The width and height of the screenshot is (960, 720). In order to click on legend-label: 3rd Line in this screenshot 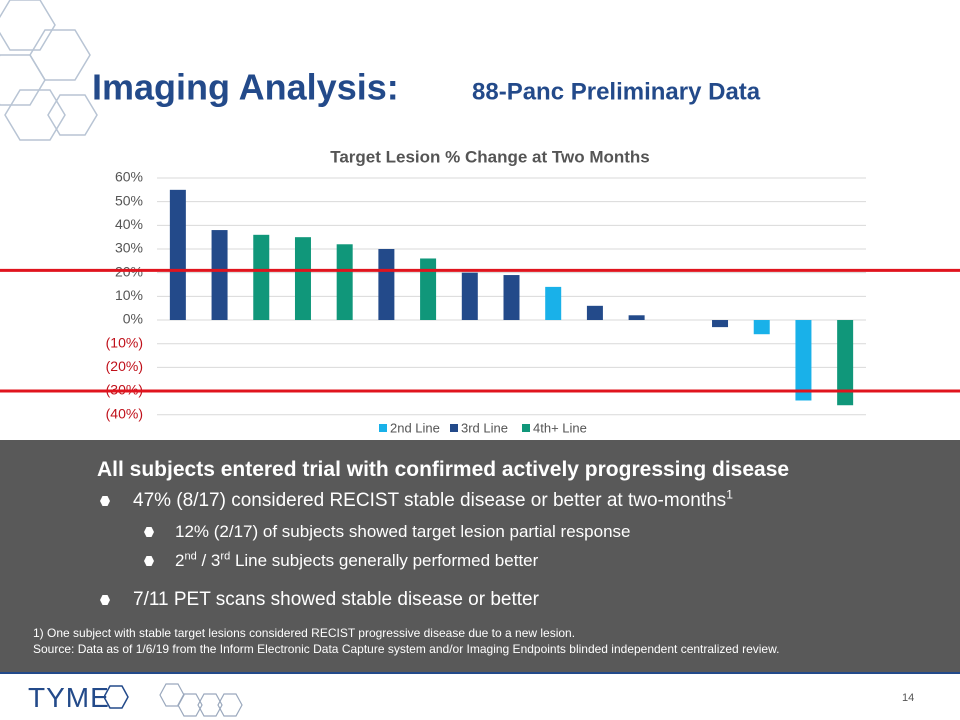, I will do `click(484, 427)`.